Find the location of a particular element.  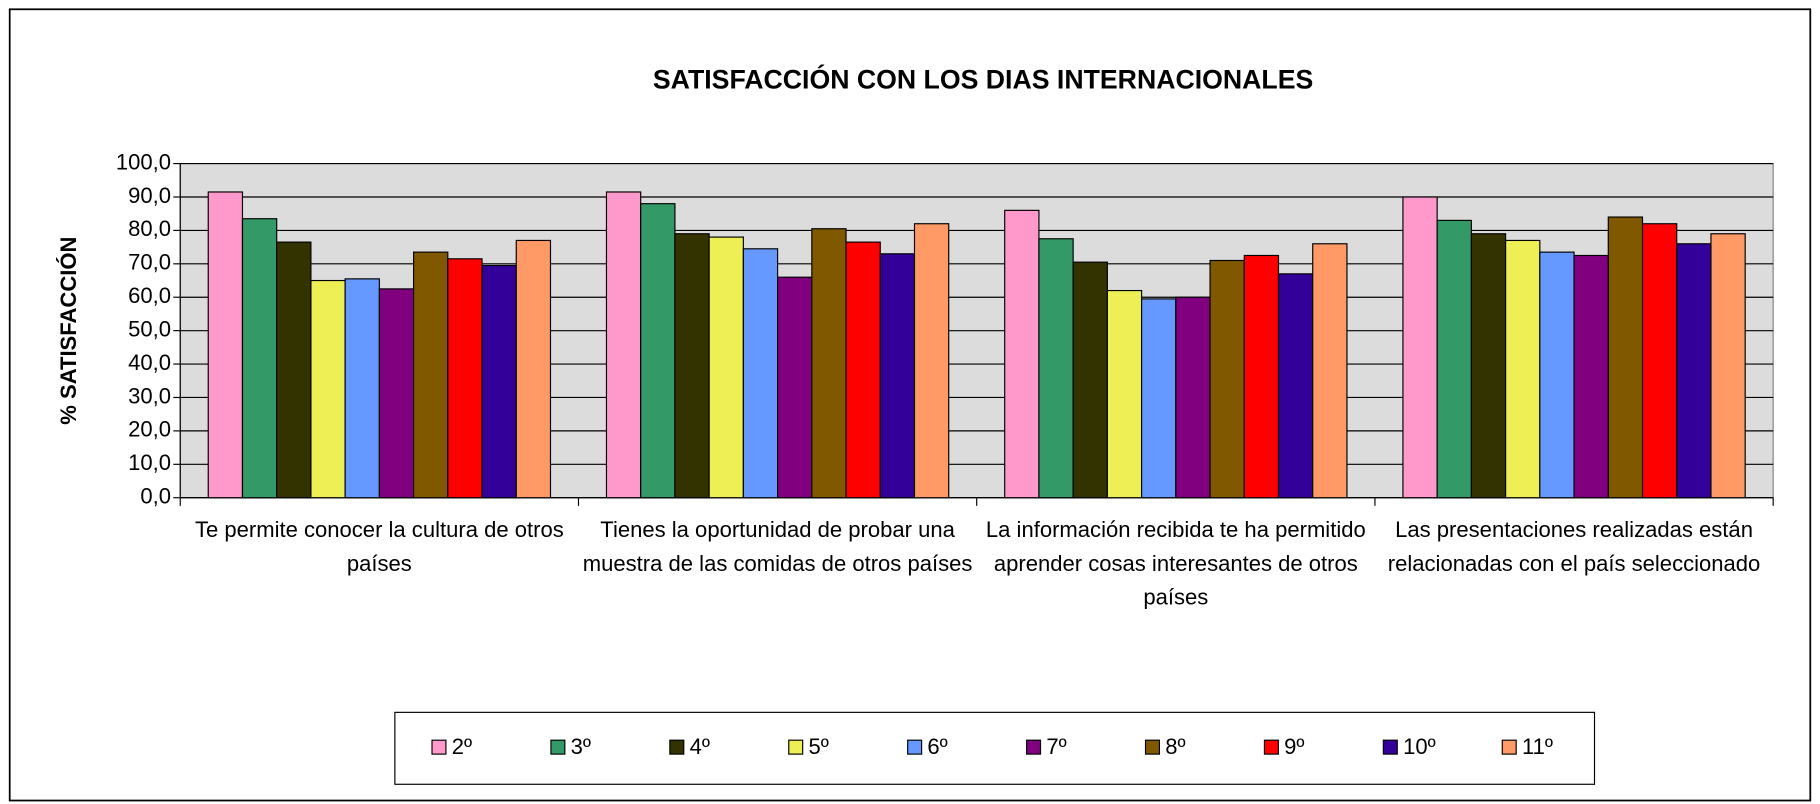

y-tick-label: 80,0 is located at coordinates (149, 228).